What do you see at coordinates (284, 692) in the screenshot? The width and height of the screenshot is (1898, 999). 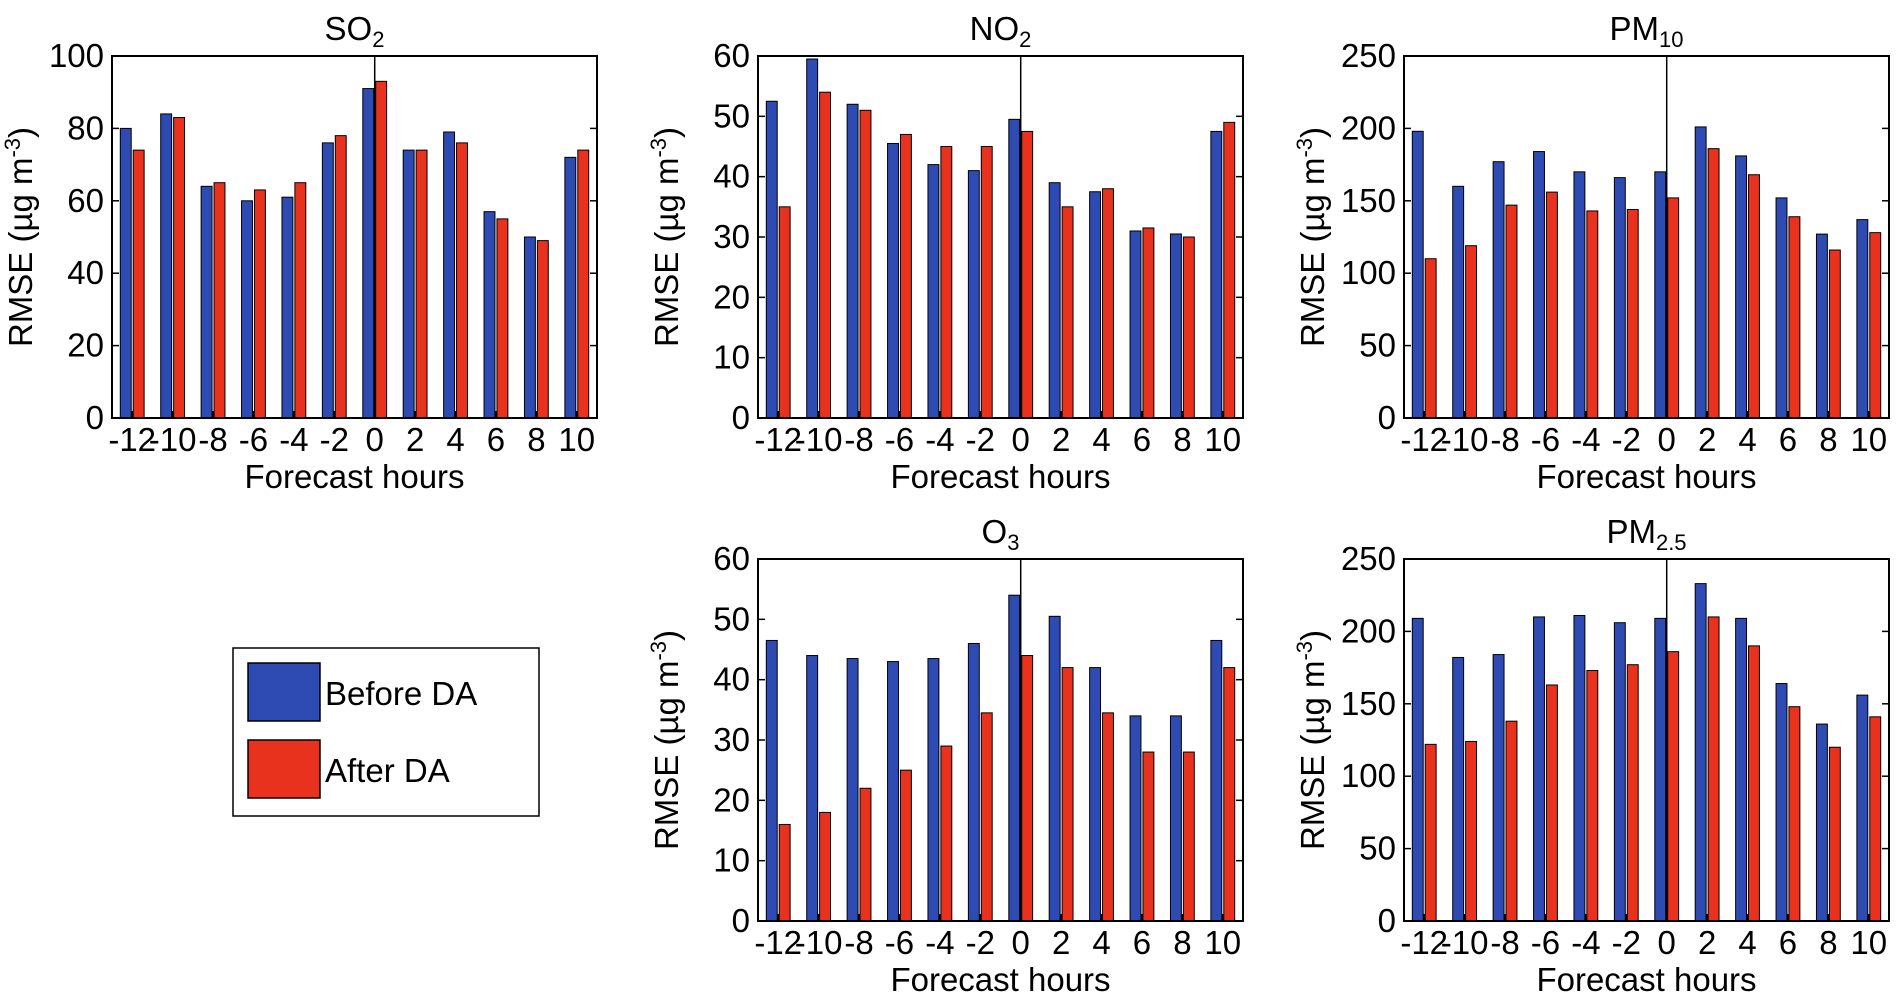 I see `legend-swatch-before` at bounding box center [284, 692].